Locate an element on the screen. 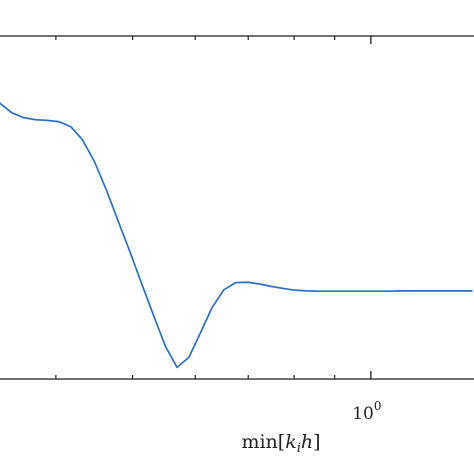  x-axis-label: min[kih] is located at coordinates (280, 443).